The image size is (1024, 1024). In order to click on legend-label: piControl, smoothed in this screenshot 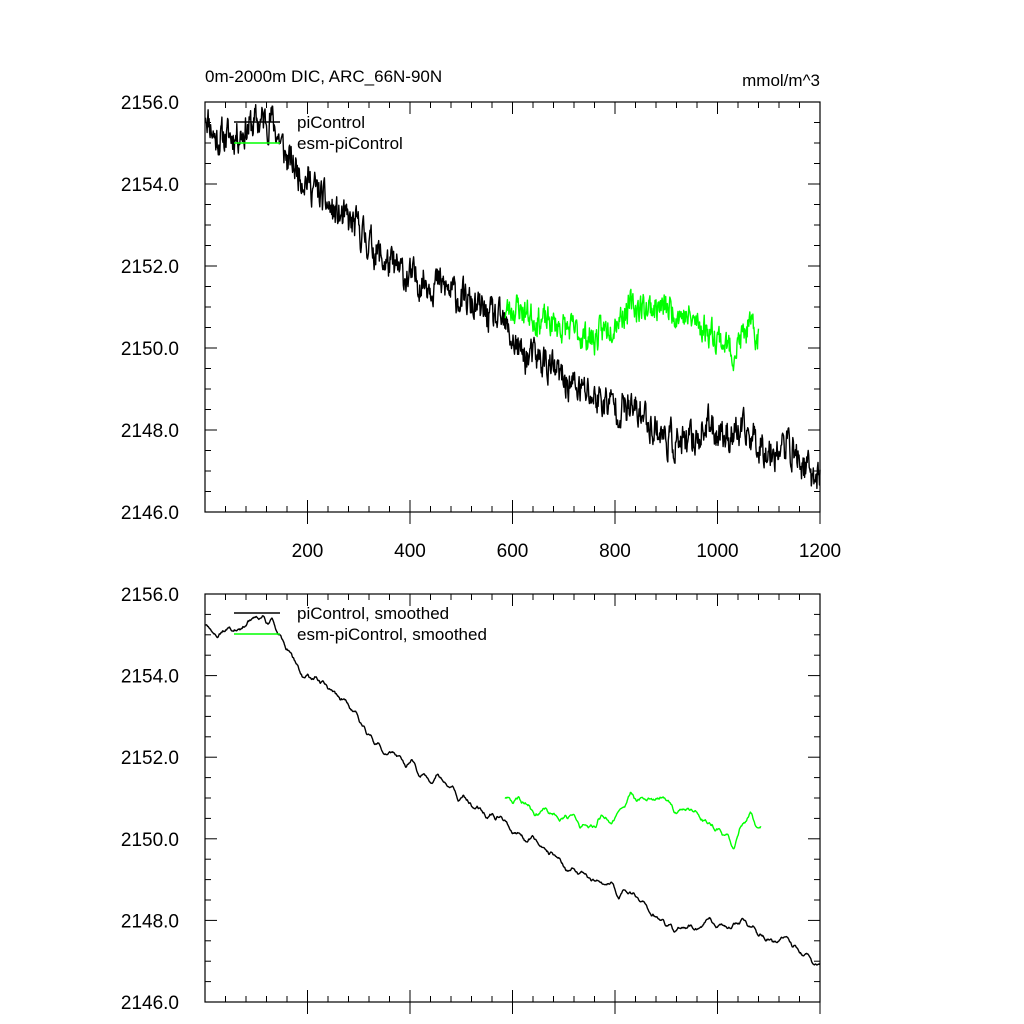, I will do `click(373, 613)`.